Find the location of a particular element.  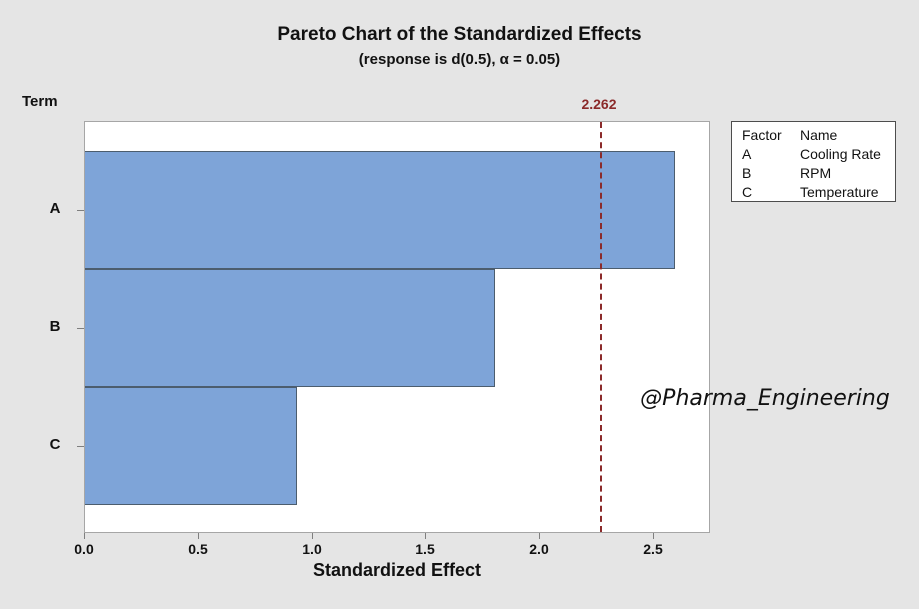

x-tick-label: 2.0 is located at coordinates (539, 549).